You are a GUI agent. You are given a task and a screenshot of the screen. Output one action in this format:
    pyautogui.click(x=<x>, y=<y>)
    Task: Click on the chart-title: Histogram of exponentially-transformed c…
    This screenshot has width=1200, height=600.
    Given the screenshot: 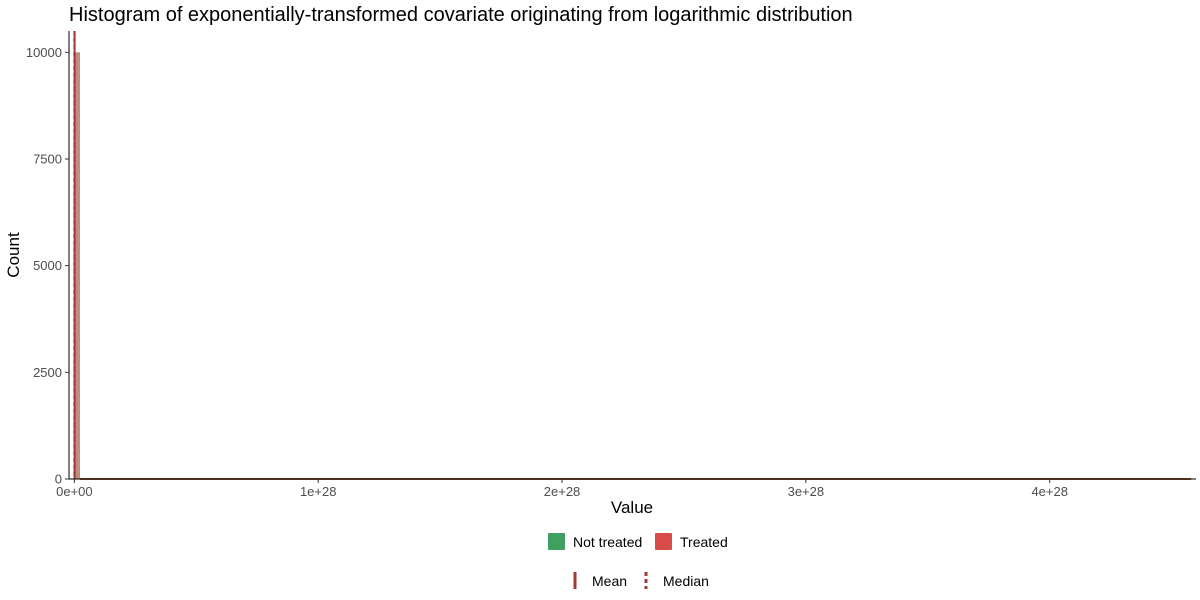 What is the action you would take?
    pyautogui.click(x=461, y=15)
    